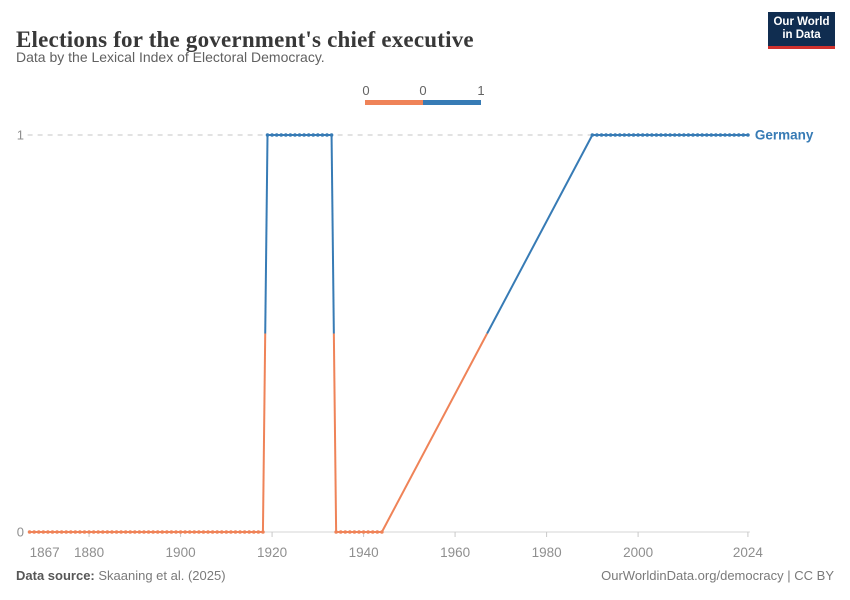 The width and height of the screenshot is (850, 600). Describe the element at coordinates (638, 552) in the screenshot. I see `svg-text: 2000` at that location.